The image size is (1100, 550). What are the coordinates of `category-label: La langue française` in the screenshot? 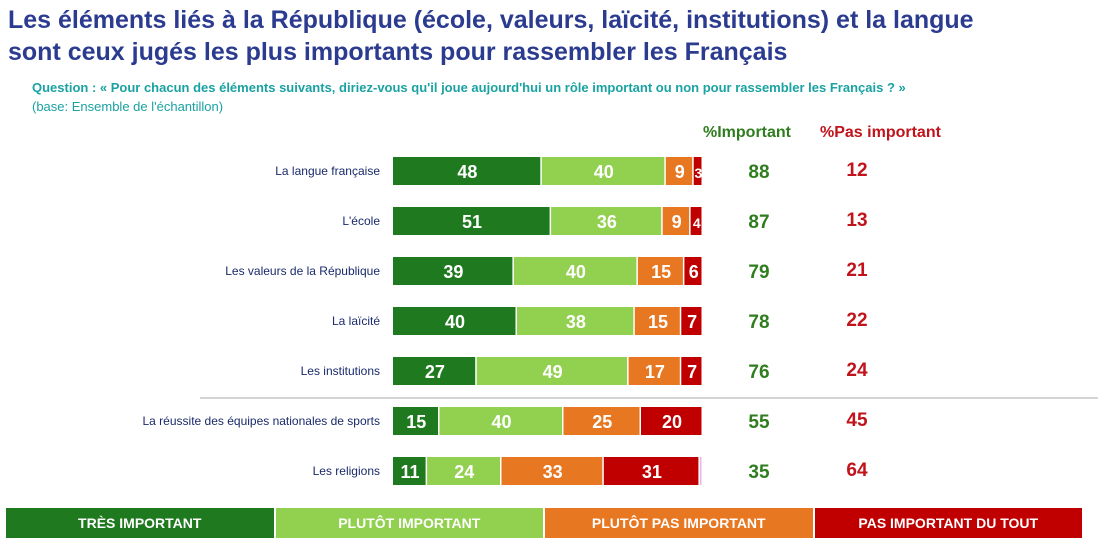 It's located at (327, 171).